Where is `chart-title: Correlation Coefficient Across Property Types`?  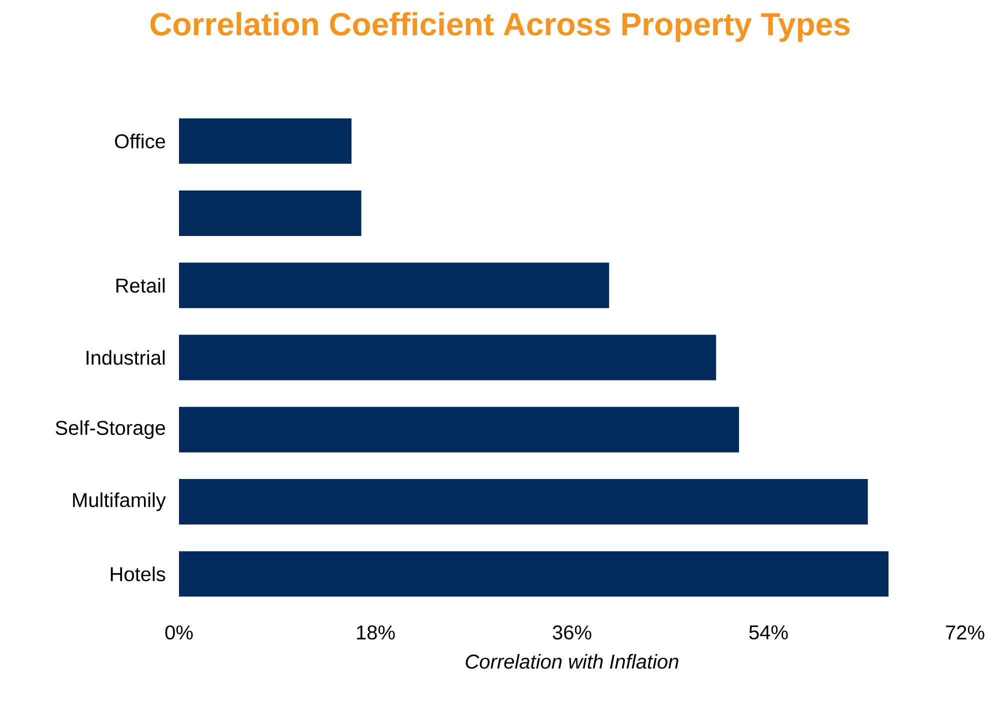
chart-title: Correlation Coefficient Across Property Types is located at coordinates (500, 27).